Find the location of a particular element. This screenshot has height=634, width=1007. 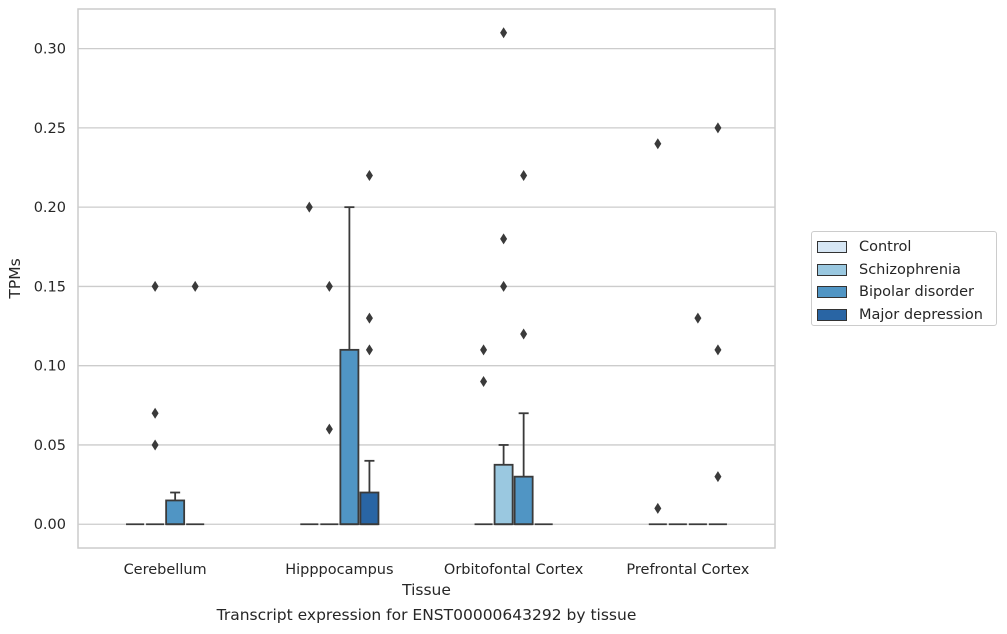

legend-label: Bipolar disorder is located at coordinates (916, 292).